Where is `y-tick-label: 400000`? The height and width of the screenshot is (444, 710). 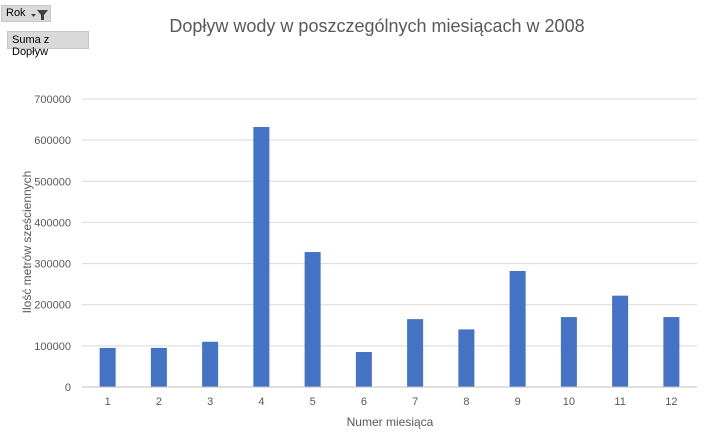
y-tick-label: 400000 is located at coordinates (52, 223).